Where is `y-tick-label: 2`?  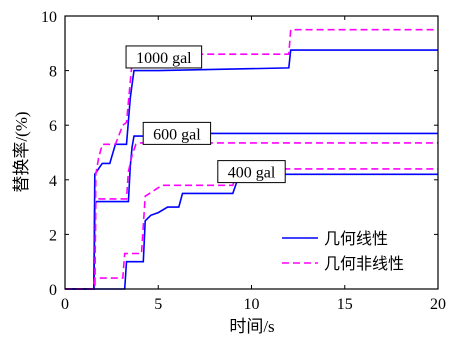 y-tick-label: 2 is located at coordinates (53, 235).